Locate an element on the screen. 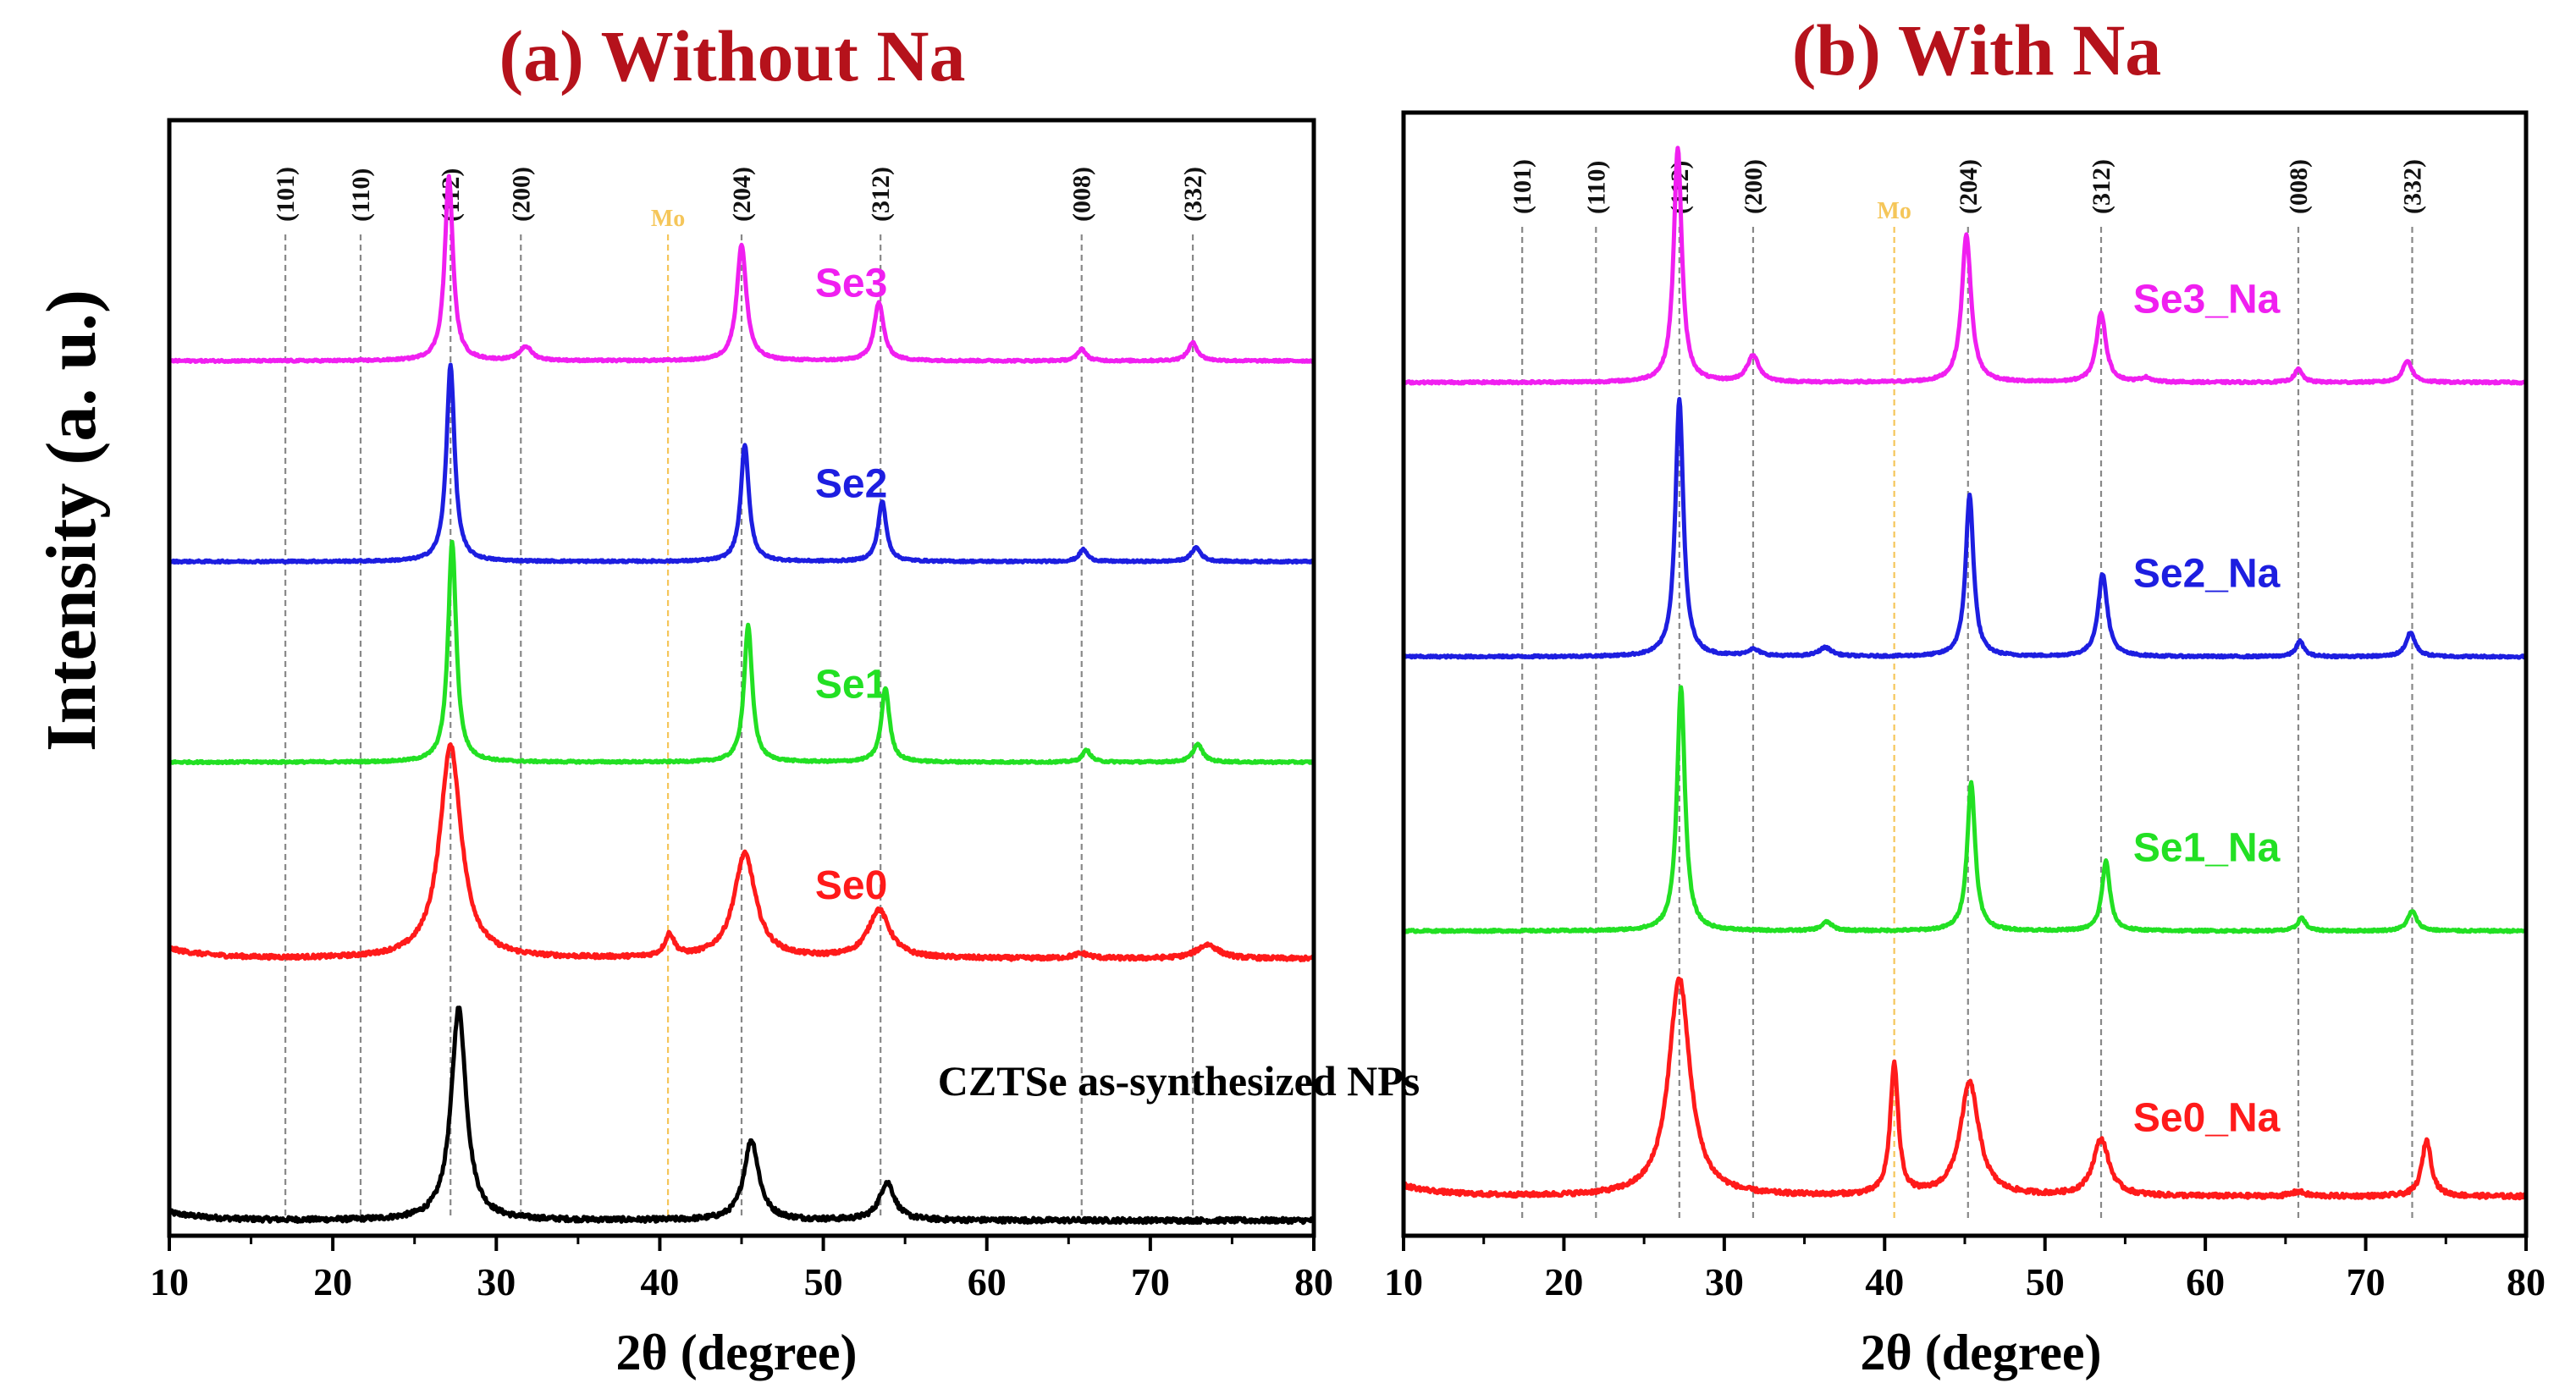 This screenshot has height=1394, width=2576. panel-b-series-se3-na is located at coordinates (1965, 266).